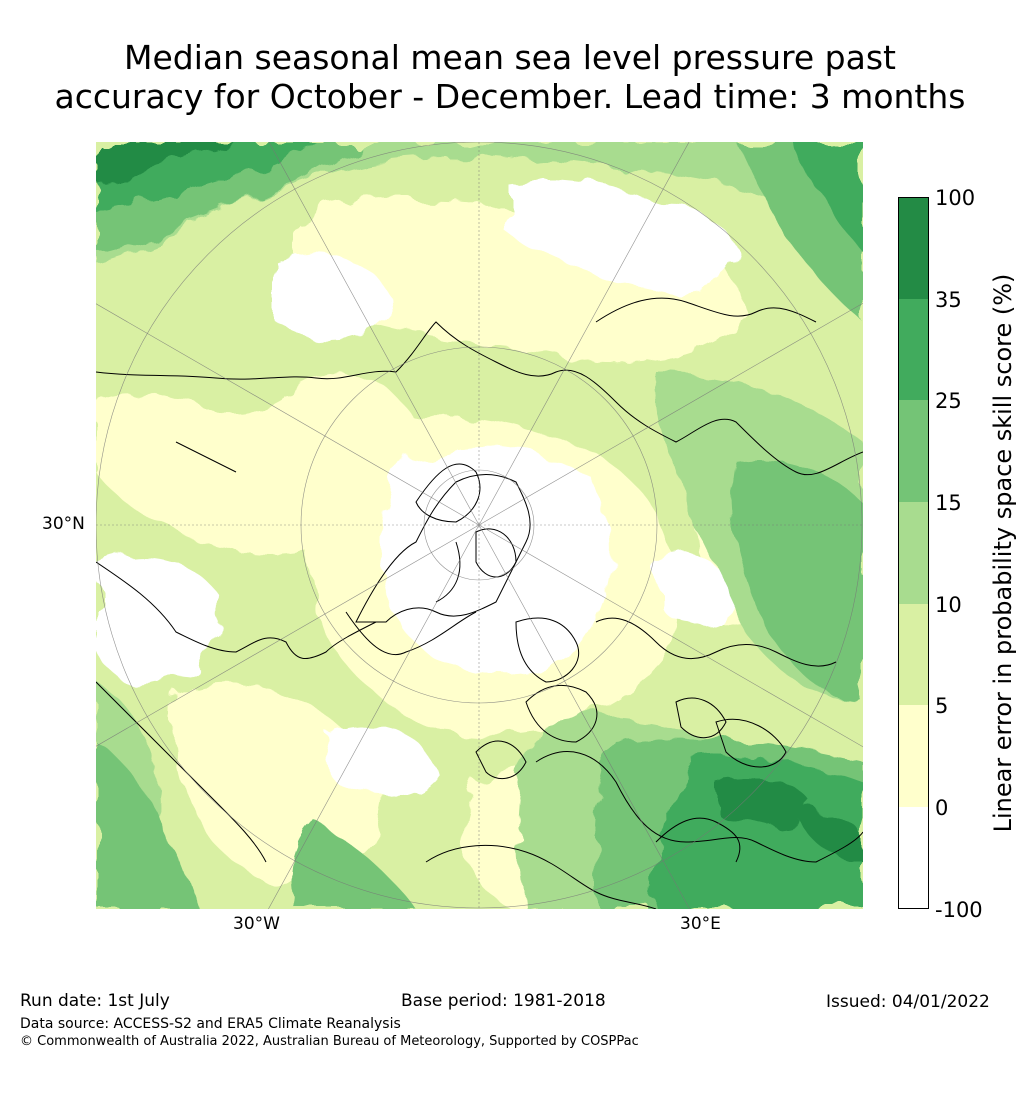  What do you see at coordinates (955, 198) in the screenshot?
I see `colorbar-tick-100: 100` at bounding box center [955, 198].